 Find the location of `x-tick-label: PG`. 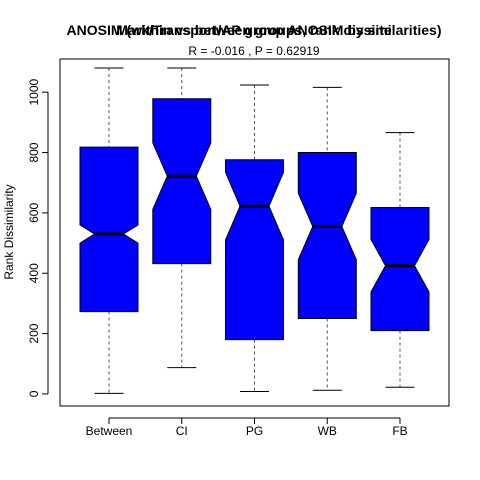

x-tick-label: PG is located at coordinates (254, 431).